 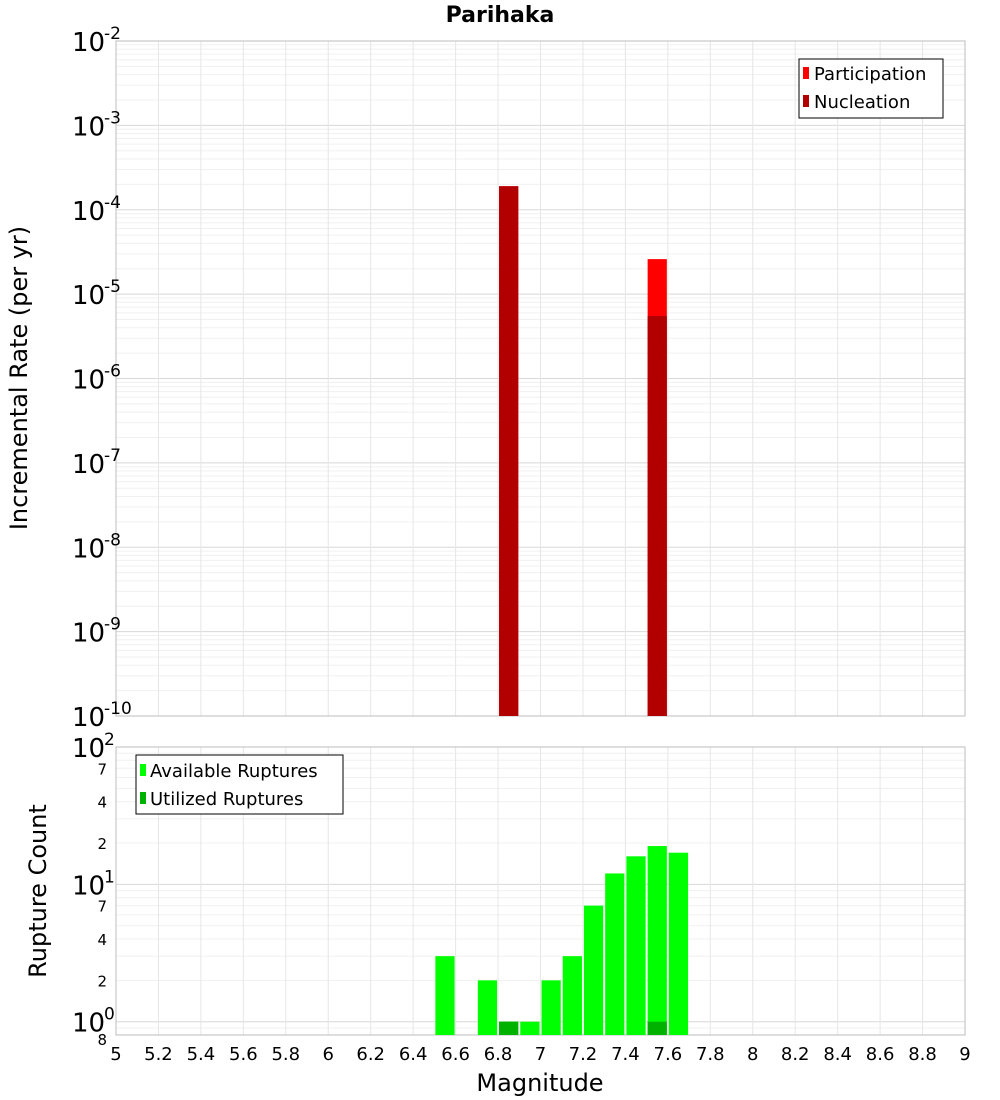 I want to click on x-axis-label: Magnitude, so click(x=539, y=1083).